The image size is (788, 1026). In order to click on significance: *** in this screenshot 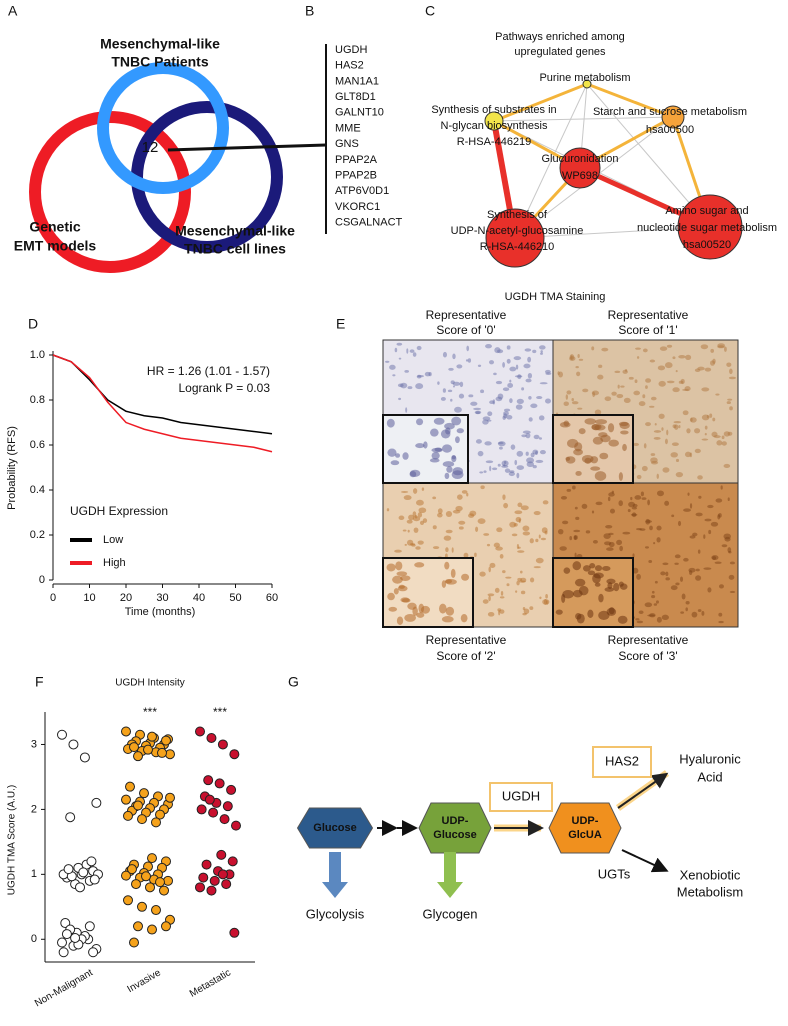, I will do `click(220, 712)`.